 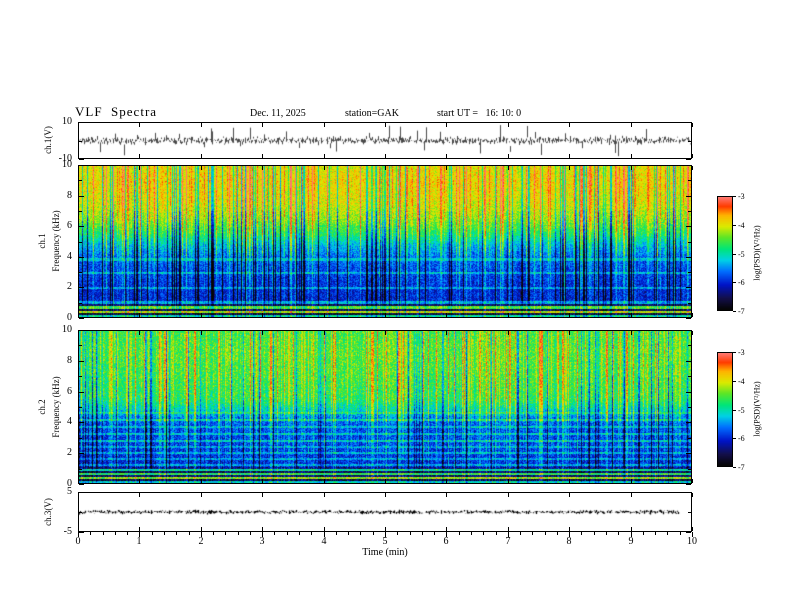 What do you see at coordinates (385, 552) in the screenshot?
I see `x-axis-title: Time (min)` at bounding box center [385, 552].